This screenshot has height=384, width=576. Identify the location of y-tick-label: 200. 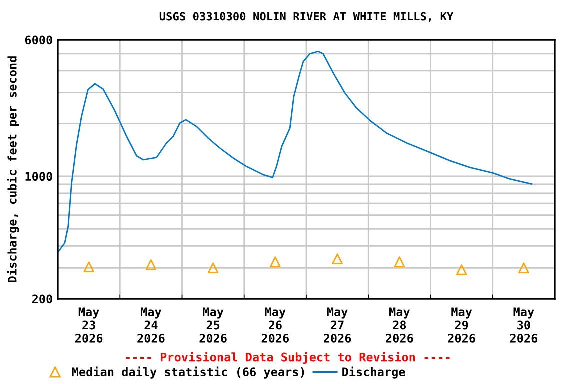
(42, 299).